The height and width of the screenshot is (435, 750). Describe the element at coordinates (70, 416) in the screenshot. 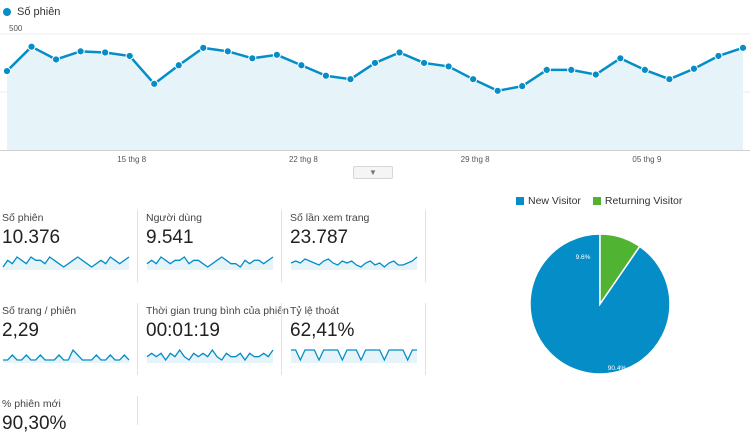

I see `metric-new-sessions-pct: % phiên mới 90,30%` at that location.